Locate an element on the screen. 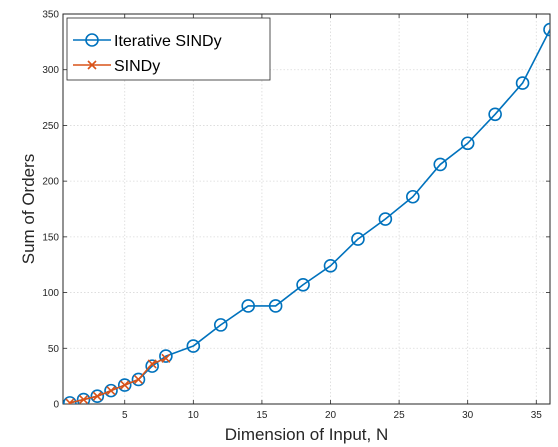 This screenshot has height=447, width=558. y-axis-label: Sum of Orders is located at coordinates (28, 209).